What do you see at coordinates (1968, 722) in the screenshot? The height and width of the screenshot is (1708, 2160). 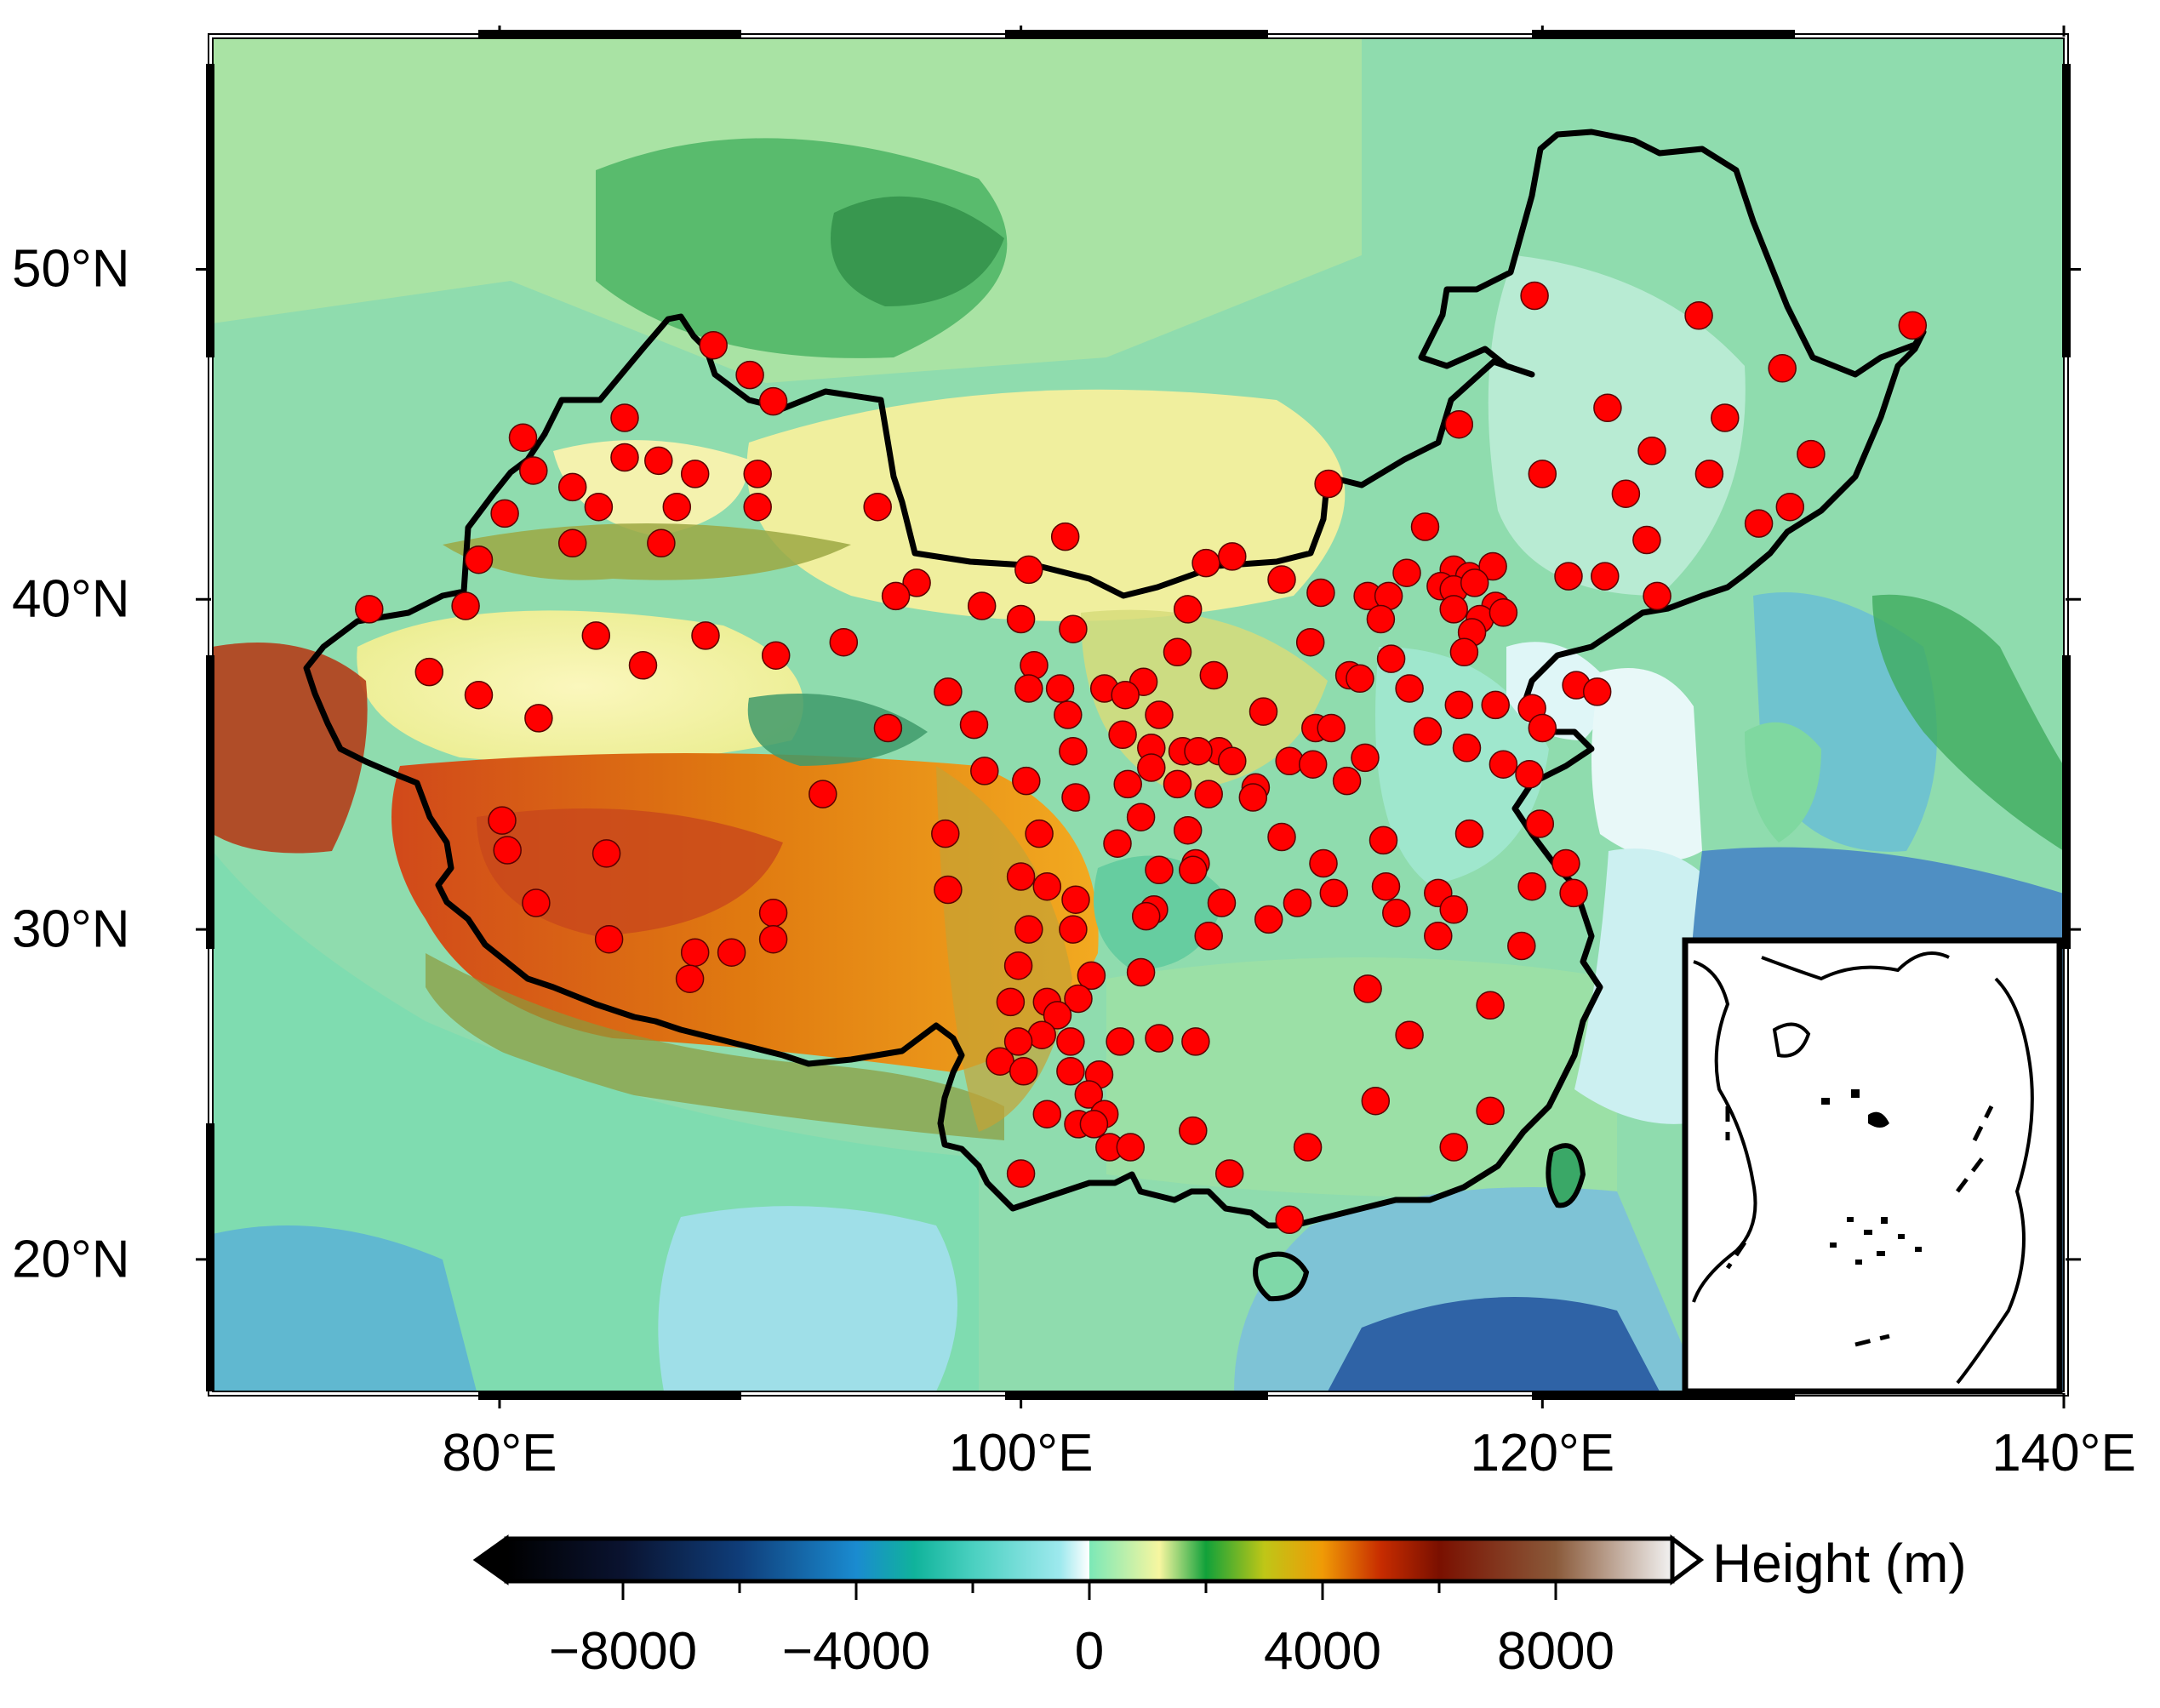 I see `japan-islands` at bounding box center [1968, 722].